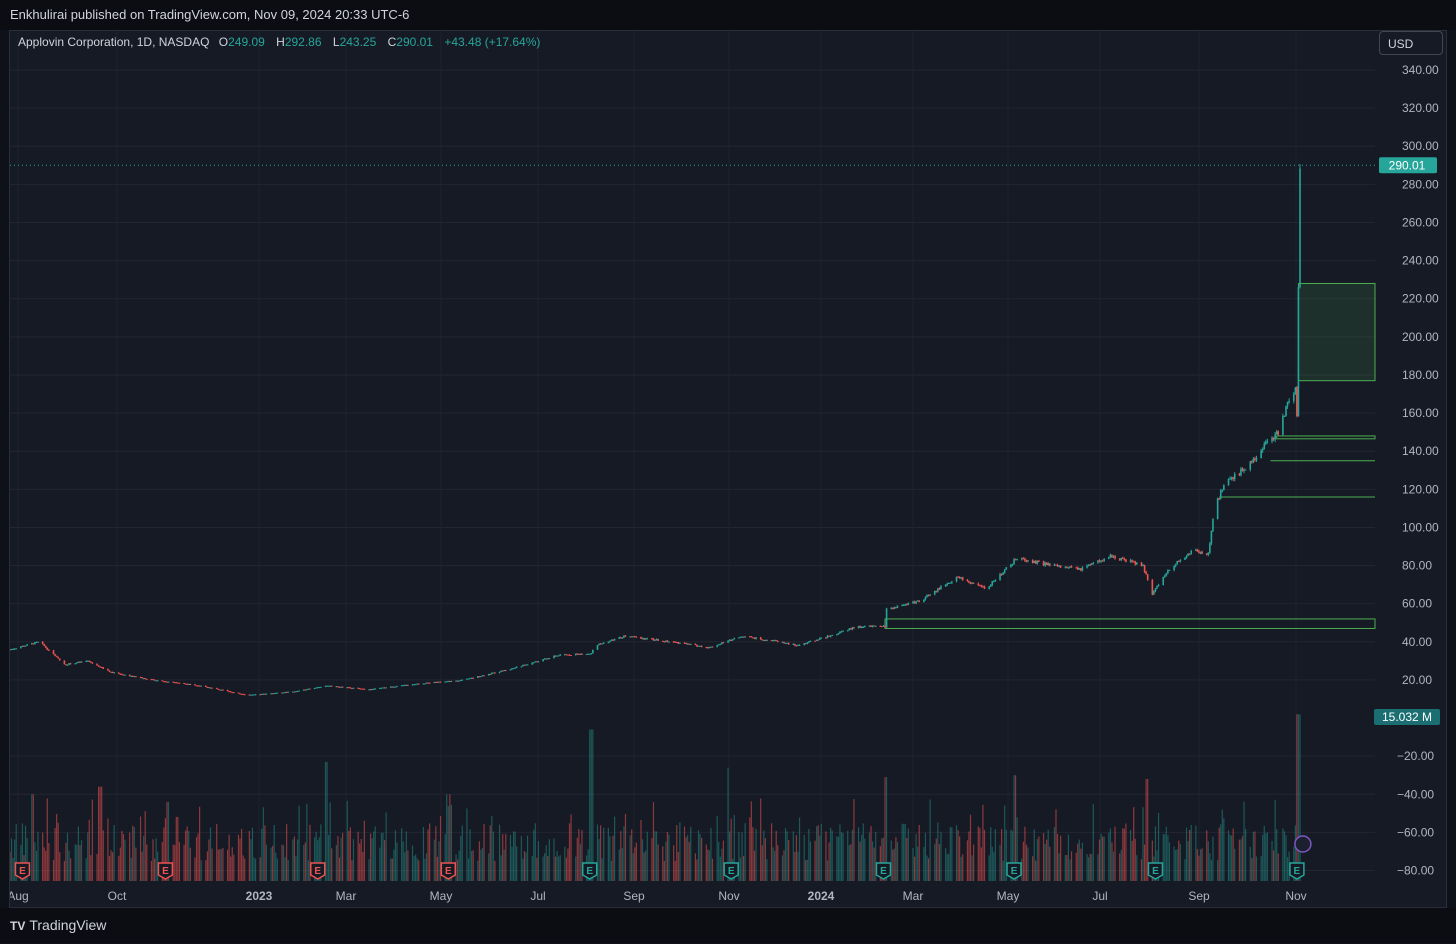 Image resolution: width=1456 pixels, height=944 pixels. I want to click on support-zone, so click(1326, 437).